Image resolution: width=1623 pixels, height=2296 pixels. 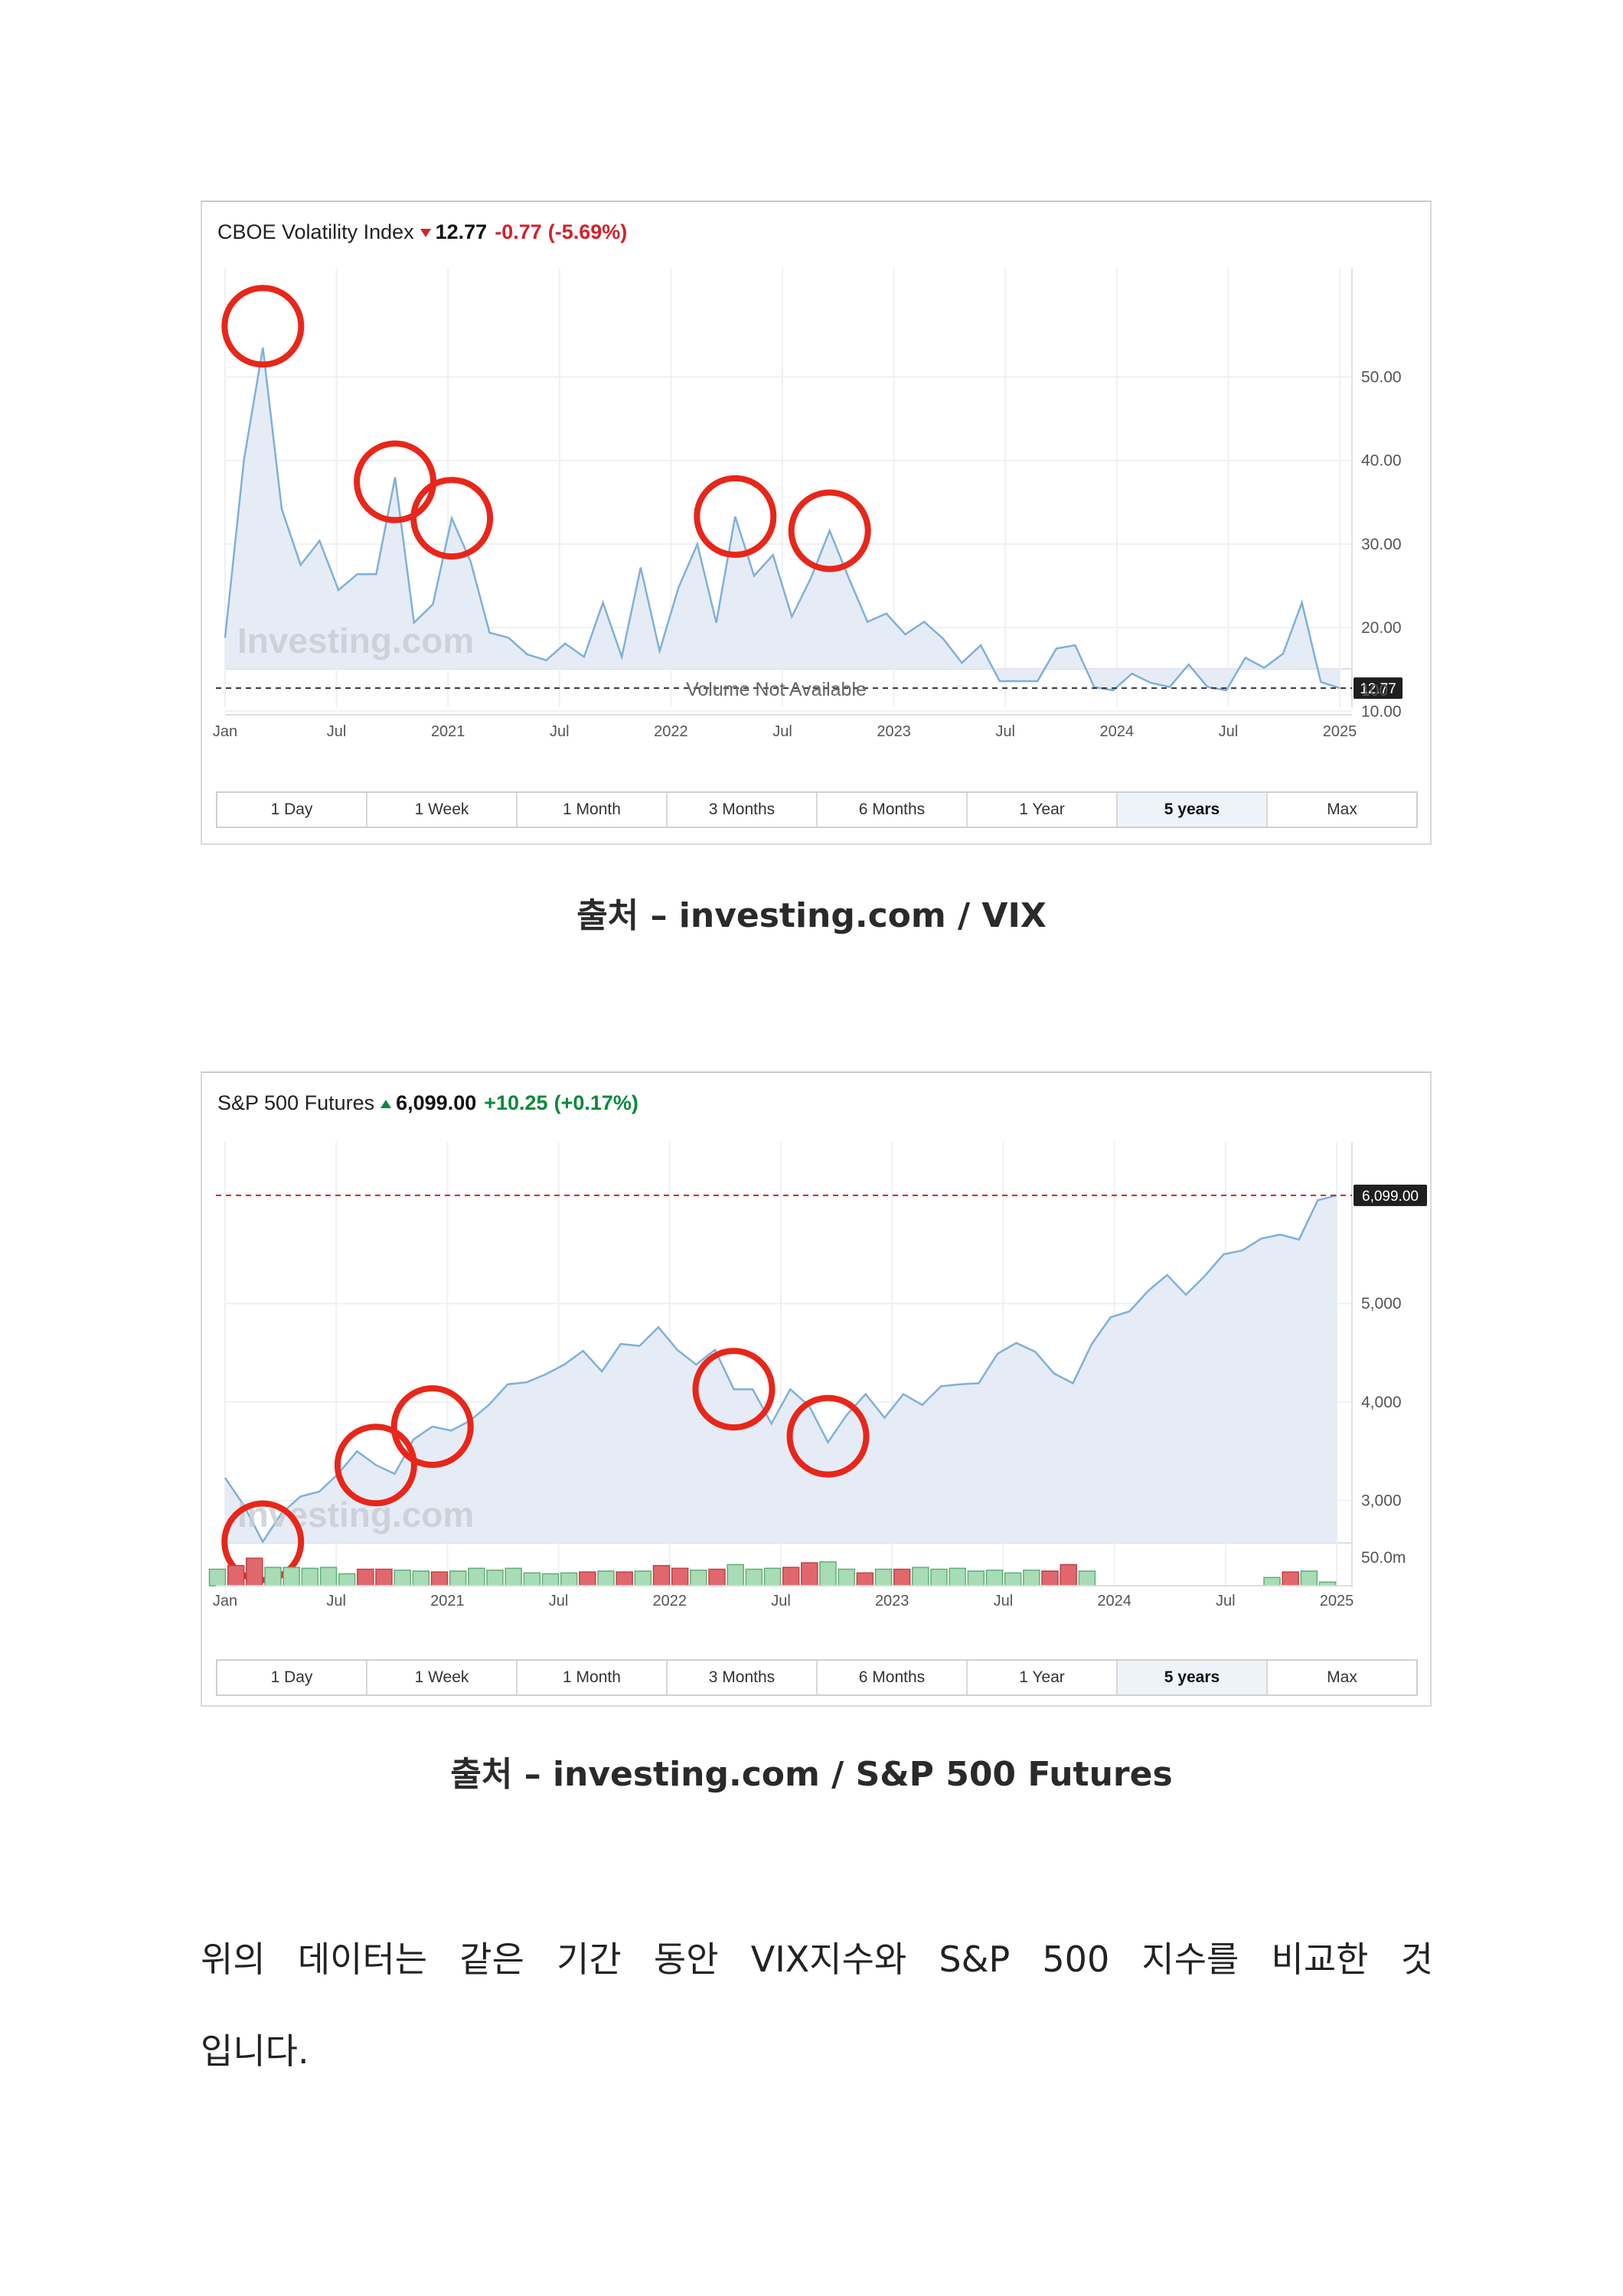 What do you see at coordinates (587, 231) in the screenshot?
I see `price-change-percent: (-5.69%)` at bounding box center [587, 231].